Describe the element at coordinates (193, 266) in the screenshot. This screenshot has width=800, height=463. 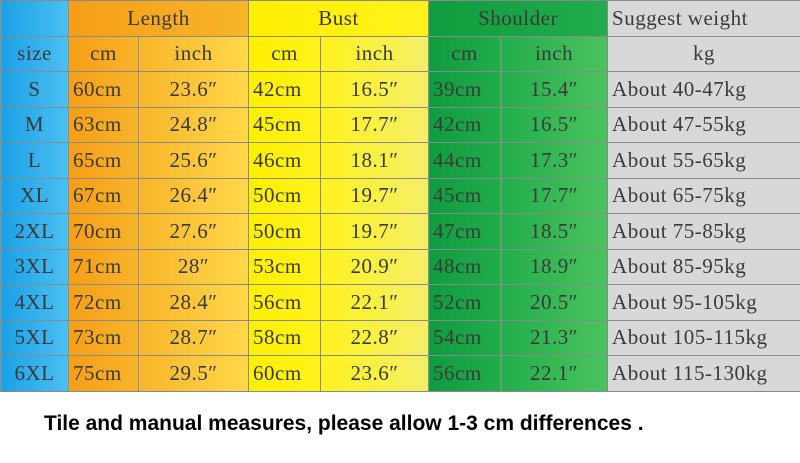
I see `value-cell: 28″` at that location.